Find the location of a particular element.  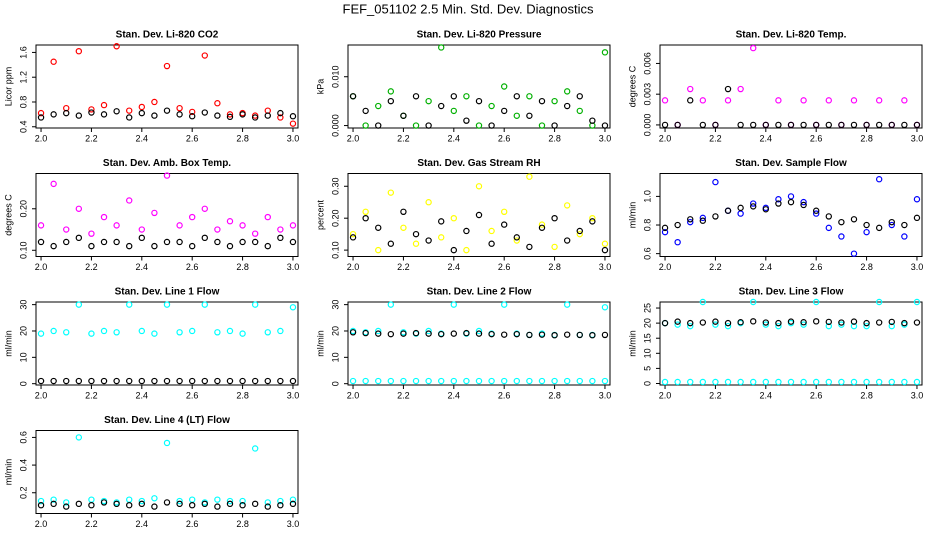

chart-title: Stan. Dev. Line 2 Flow is located at coordinates (479, 292).